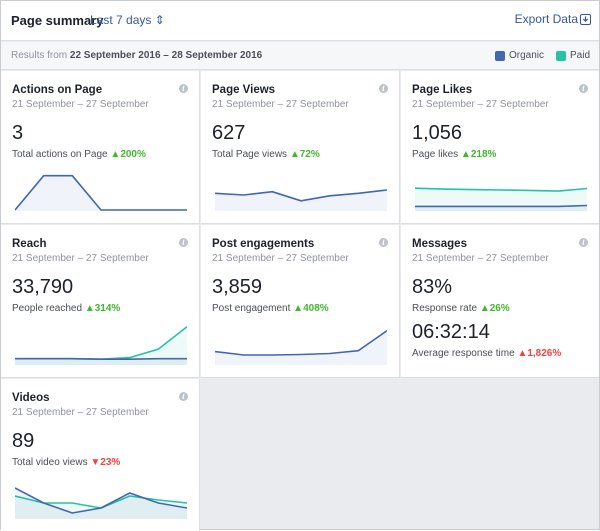 The width and height of the screenshot is (600, 531). I want to click on card-value: 3,859, so click(237, 287).